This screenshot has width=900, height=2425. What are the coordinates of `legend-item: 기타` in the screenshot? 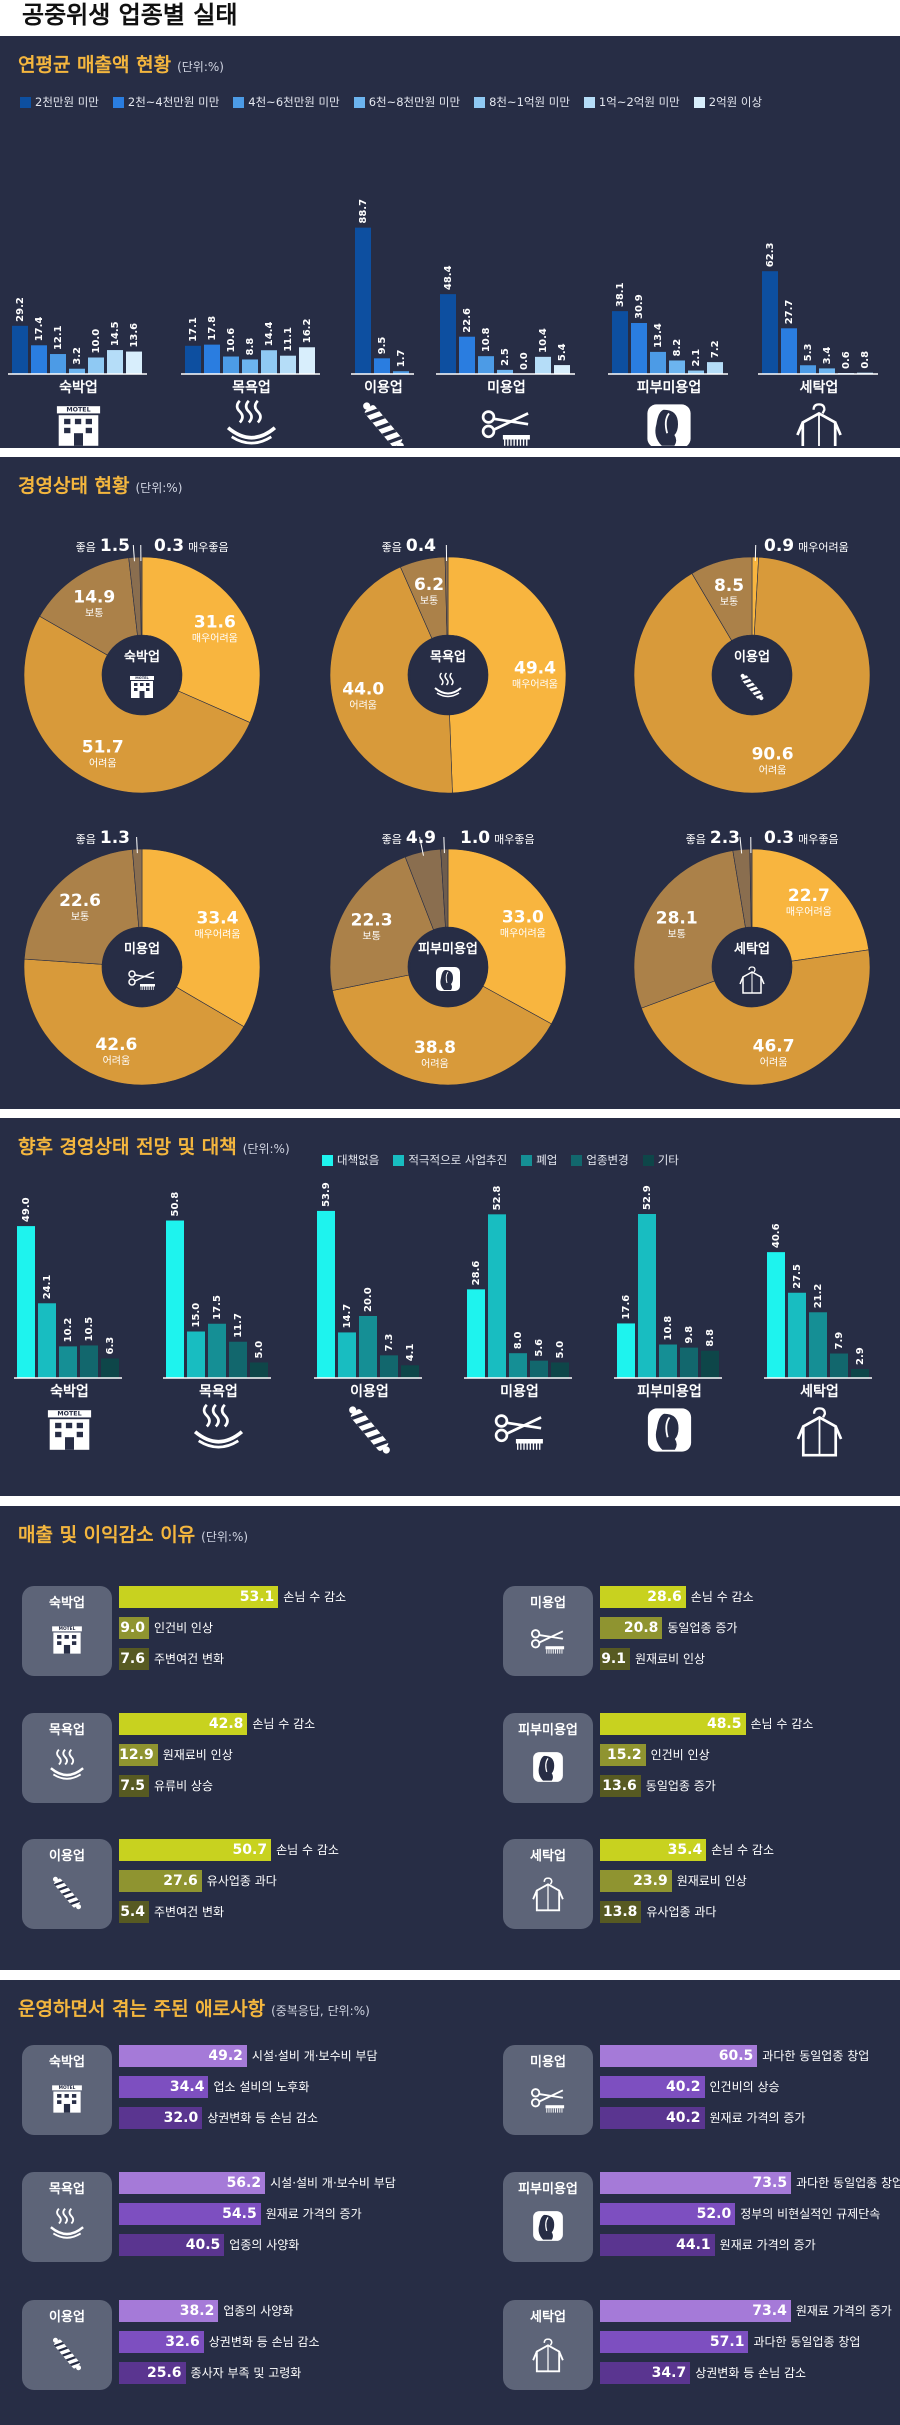 It's located at (660, 1160).